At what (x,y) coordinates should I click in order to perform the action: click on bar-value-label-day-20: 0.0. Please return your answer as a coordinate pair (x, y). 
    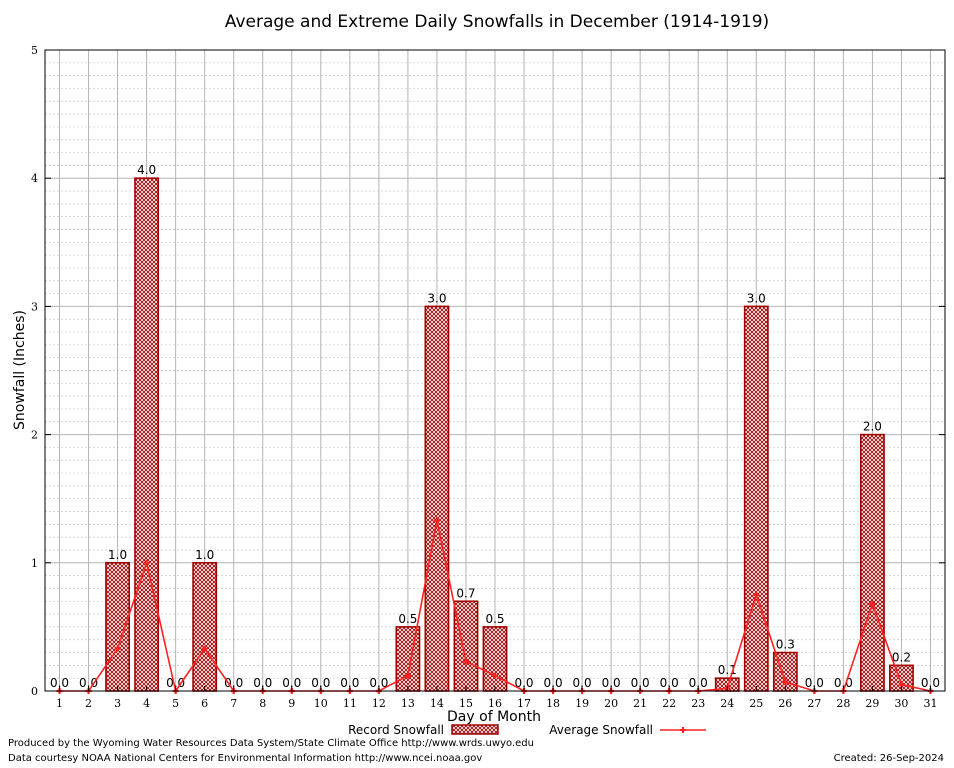
    Looking at the image, I should click on (611, 683).